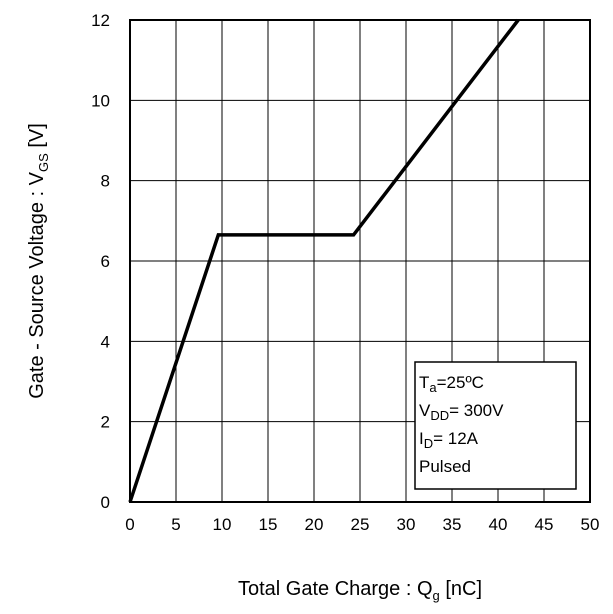  What do you see at coordinates (452, 524) in the screenshot?
I see `x-tick-label: 35` at bounding box center [452, 524].